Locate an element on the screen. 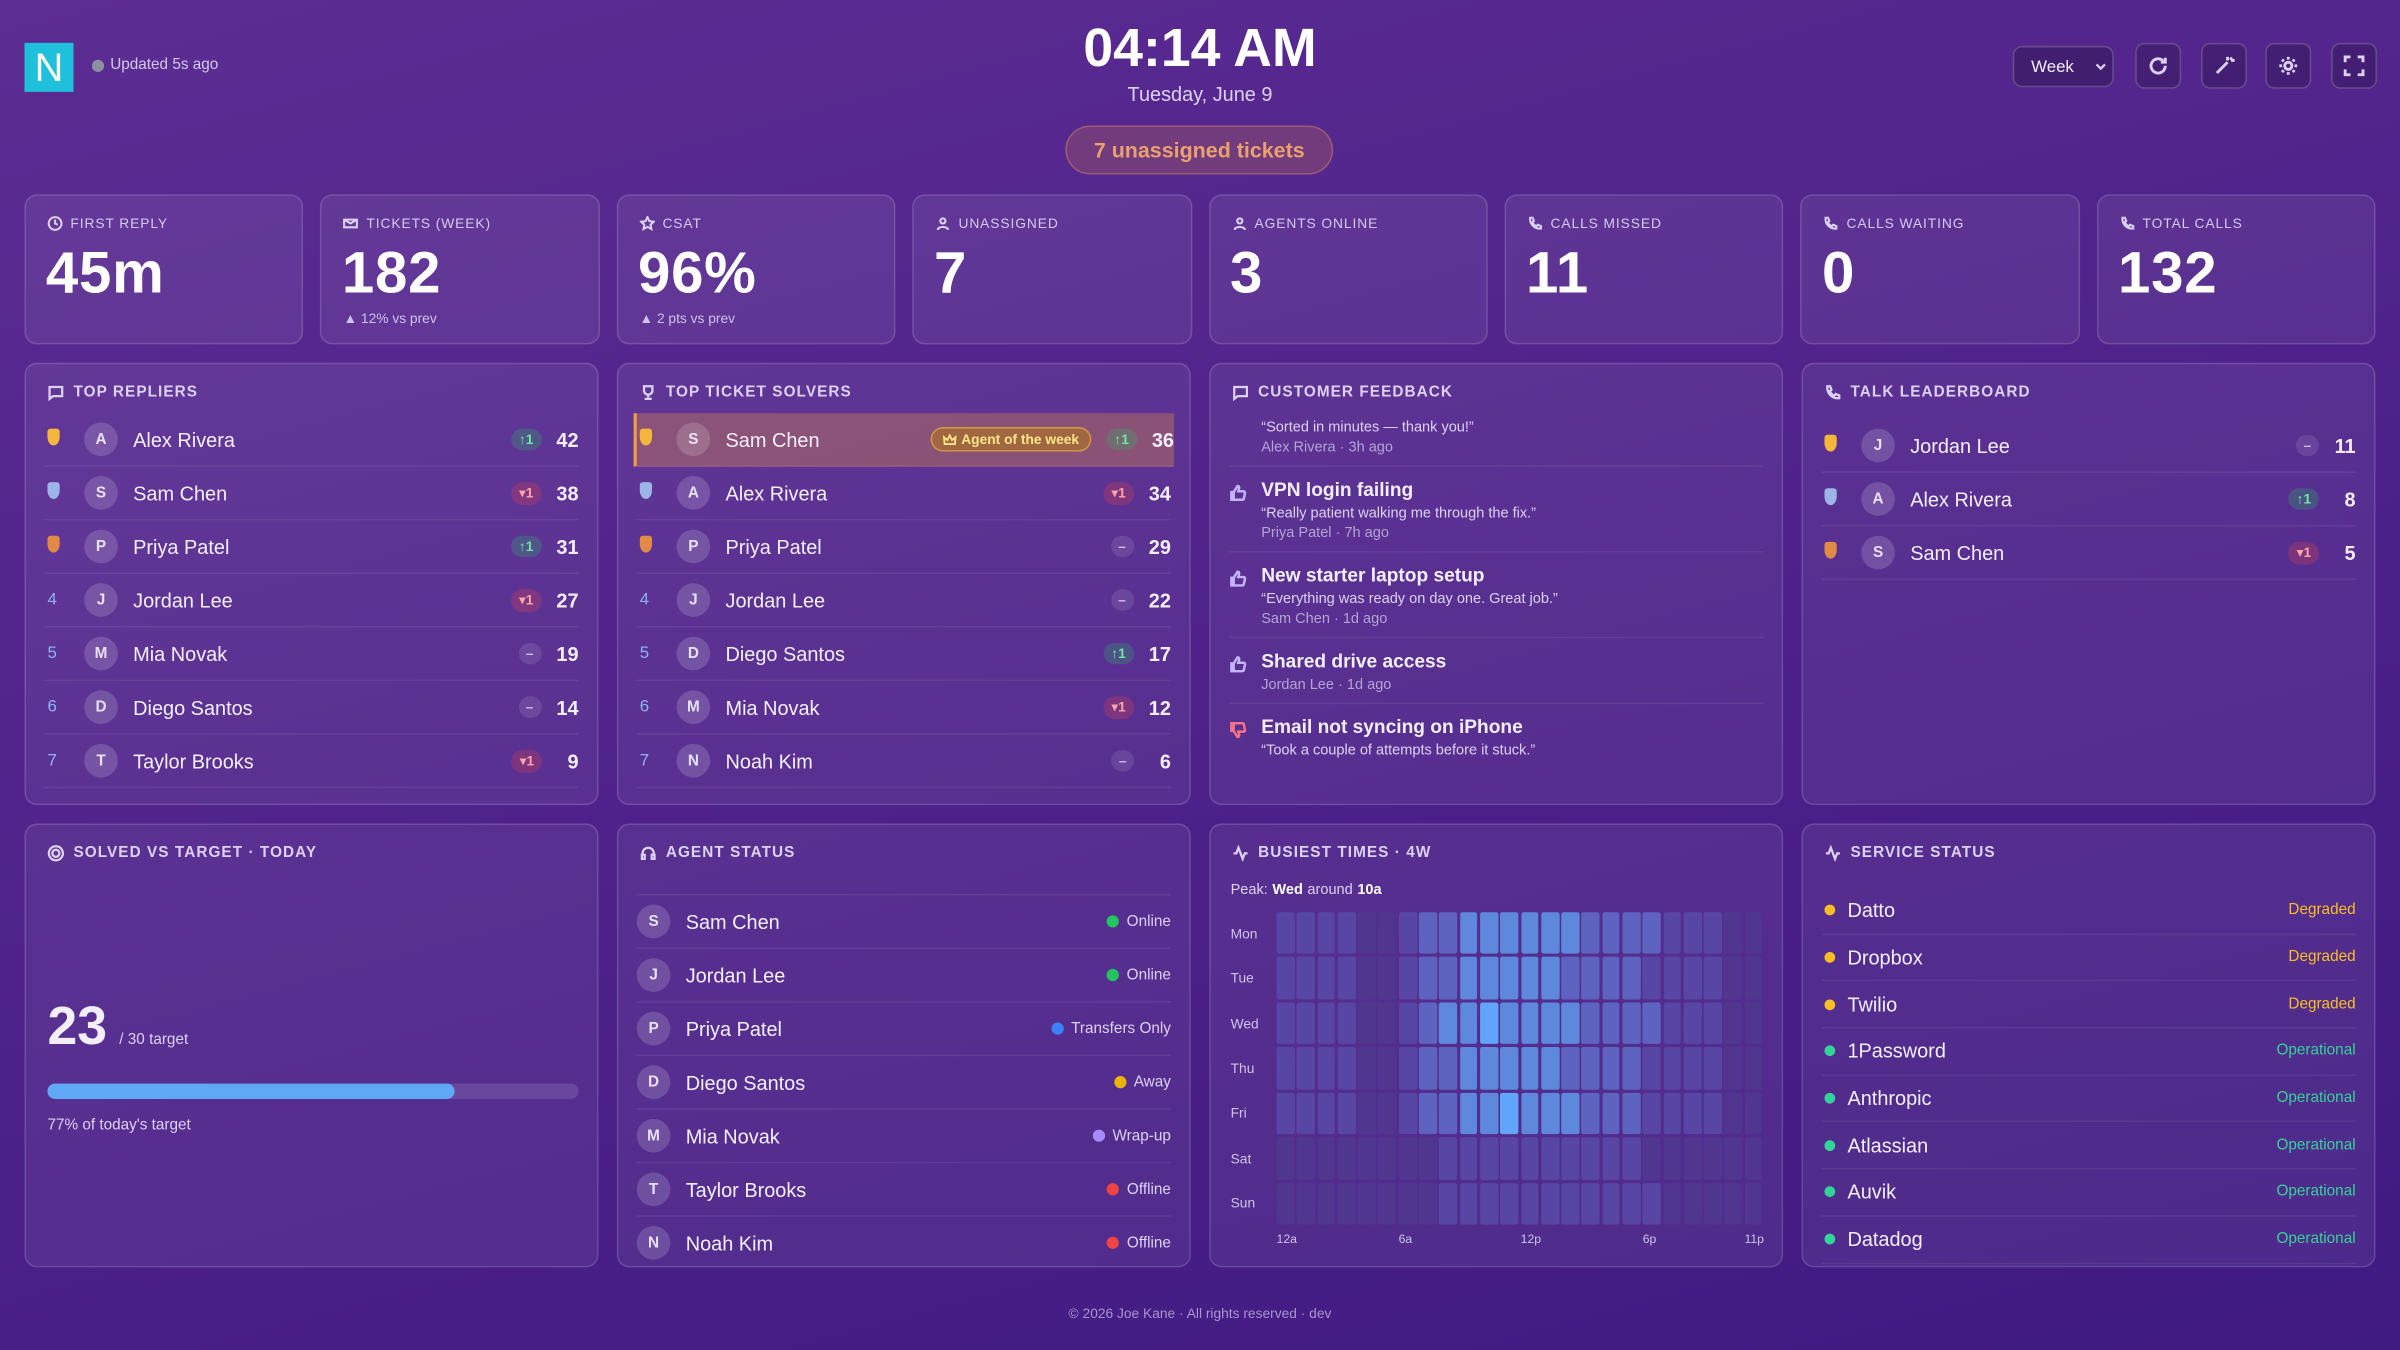  peak-day: Wed is located at coordinates (1287, 890).